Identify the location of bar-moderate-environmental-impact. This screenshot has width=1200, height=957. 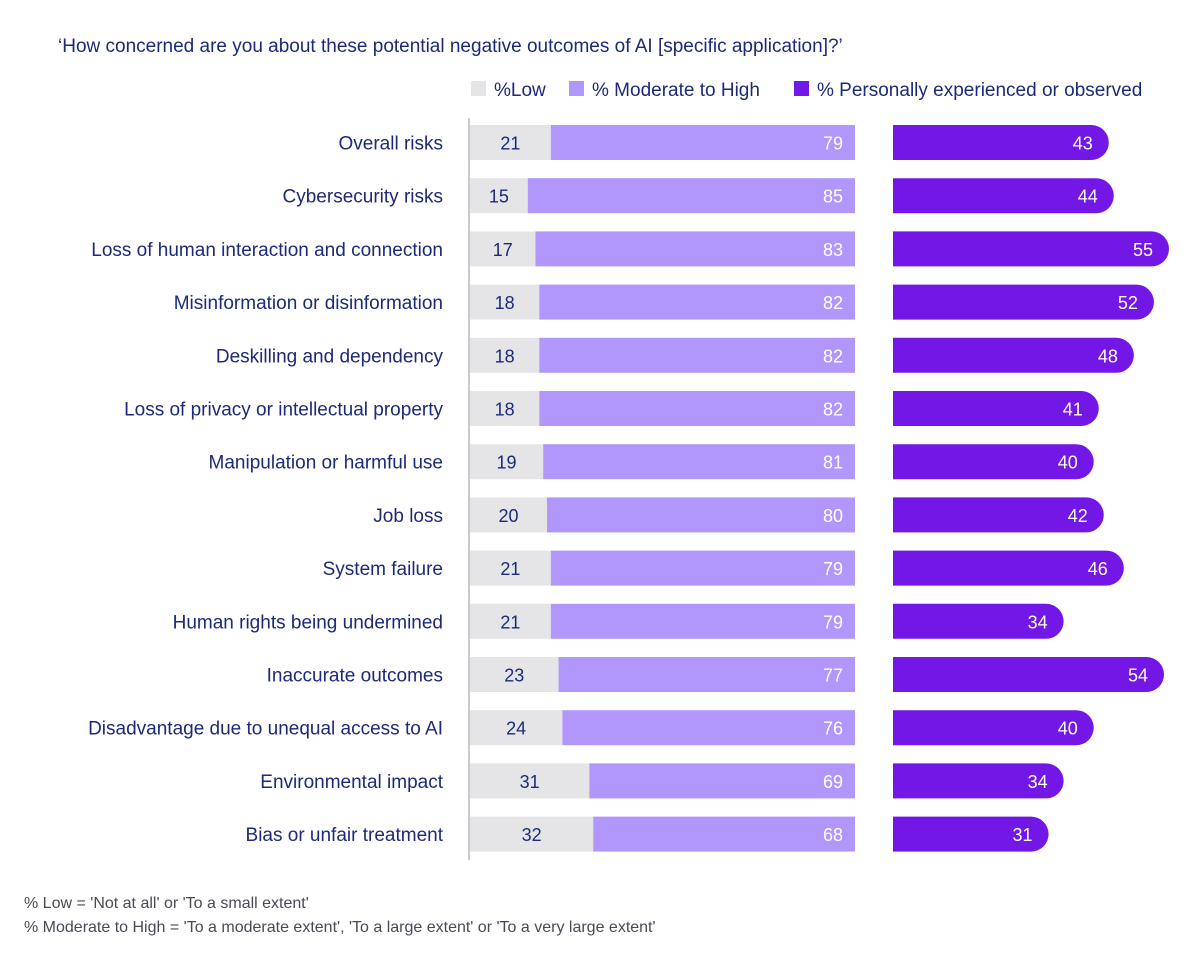
(722, 781).